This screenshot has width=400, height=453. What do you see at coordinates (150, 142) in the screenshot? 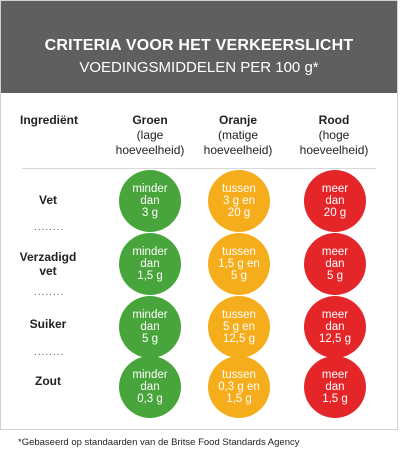
I see `column-green-desc: (lage hoeveelheid)` at bounding box center [150, 142].